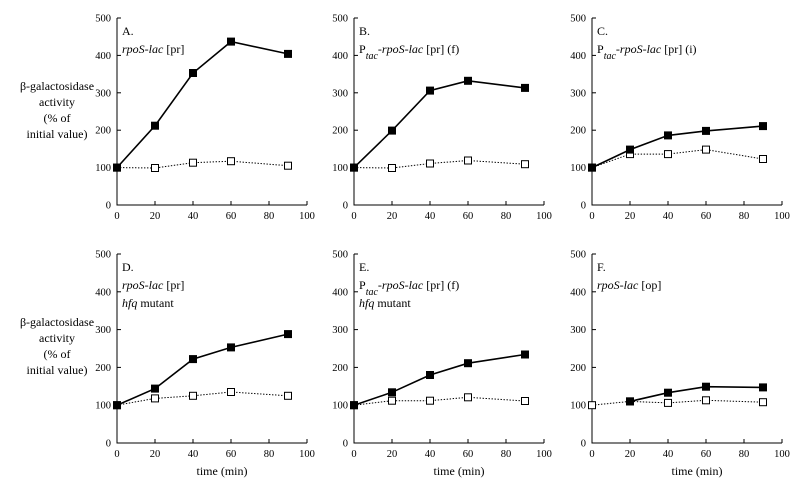 This screenshot has width=800, height=492. I want to click on panel-letter: B., so click(364, 31).